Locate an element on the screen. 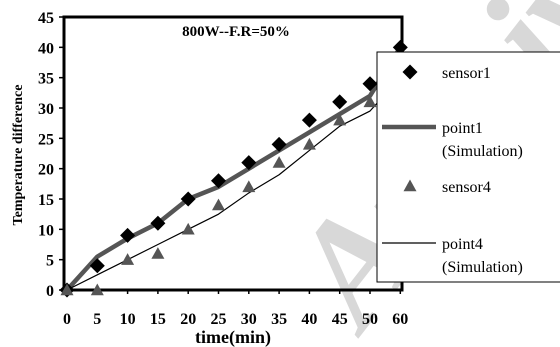  y-tick-label: 45 is located at coordinates (46, 18).